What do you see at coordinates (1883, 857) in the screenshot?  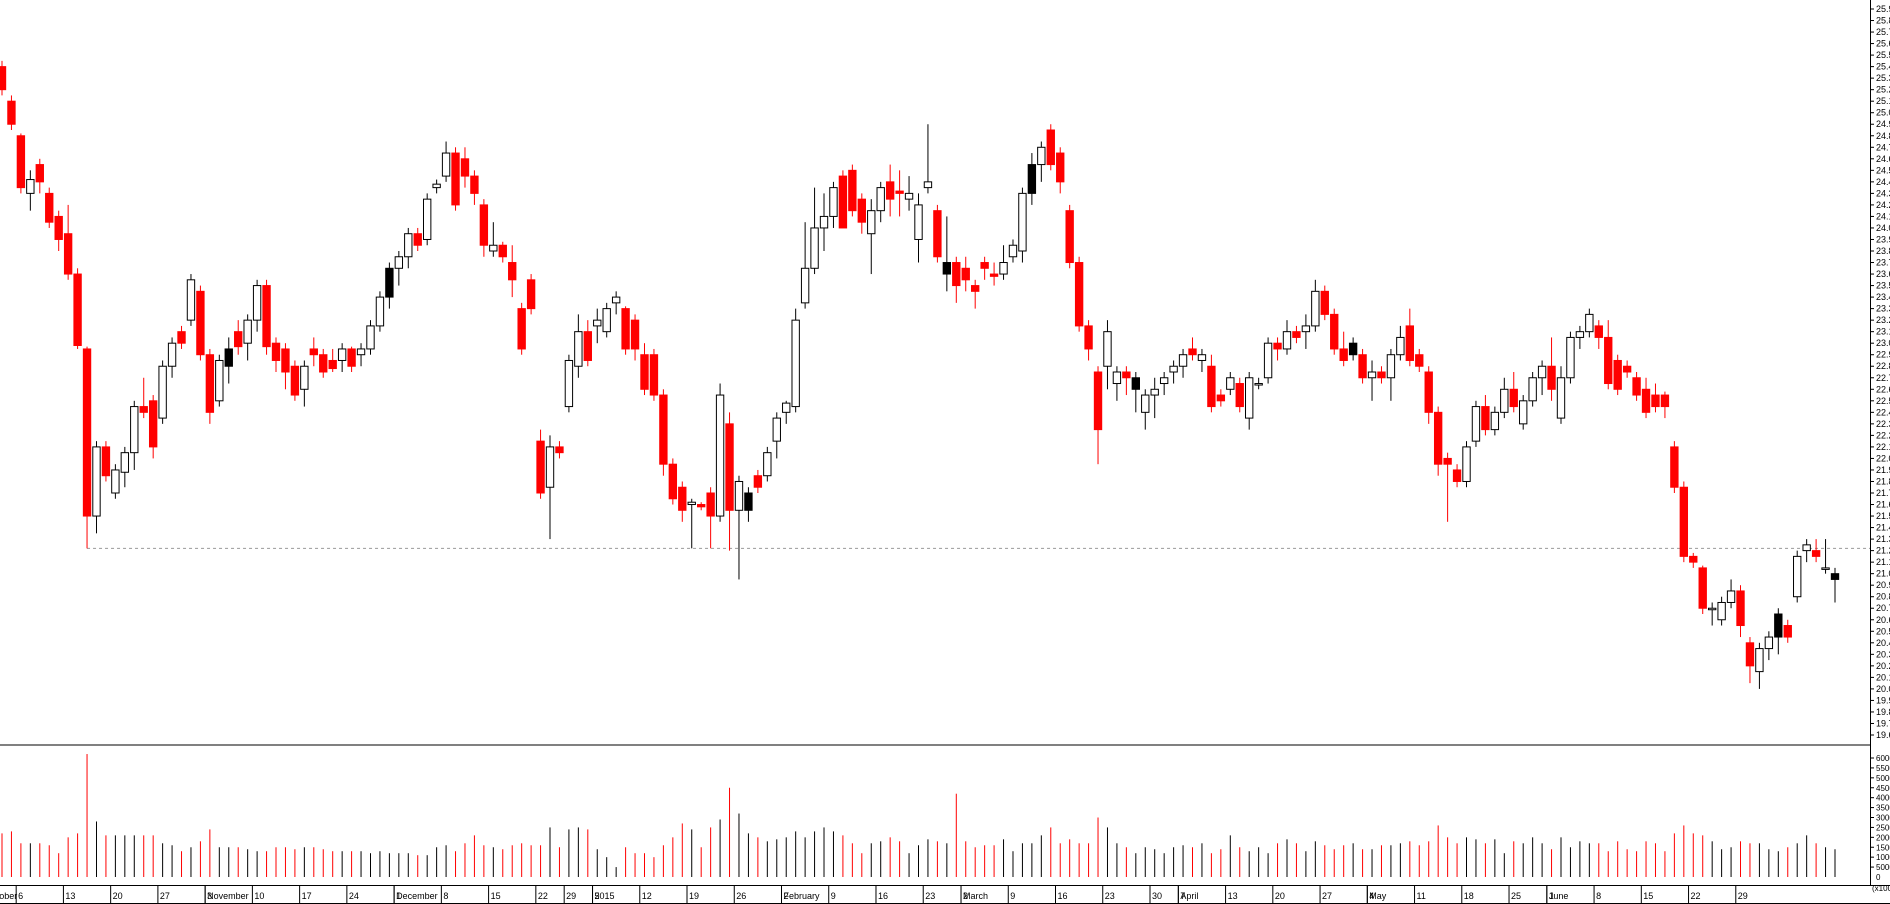 I see `volume-tick-label: 10000` at bounding box center [1883, 857].